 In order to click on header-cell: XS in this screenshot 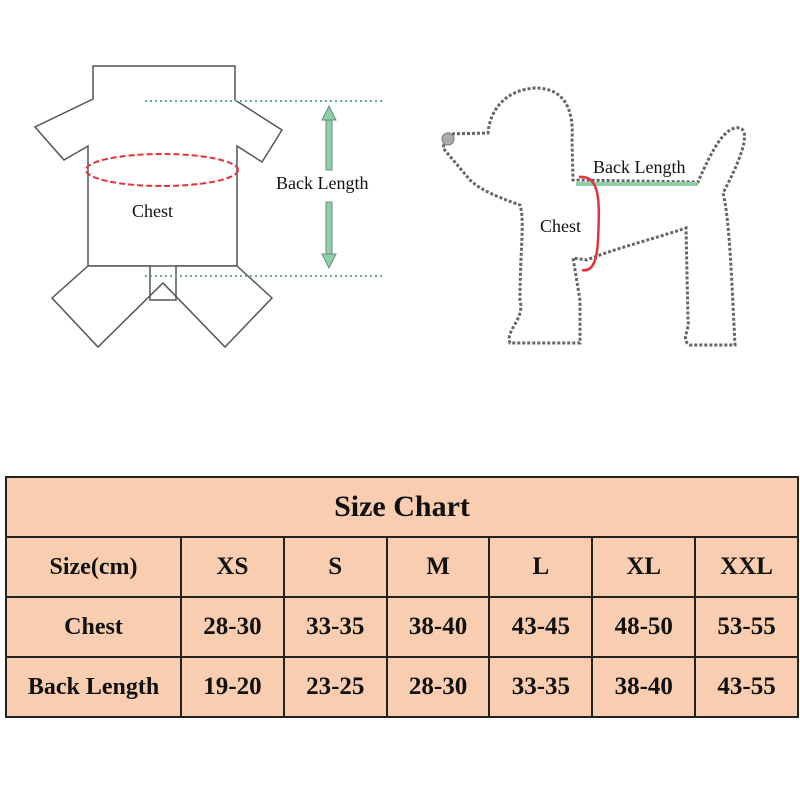, I will do `click(232, 567)`.